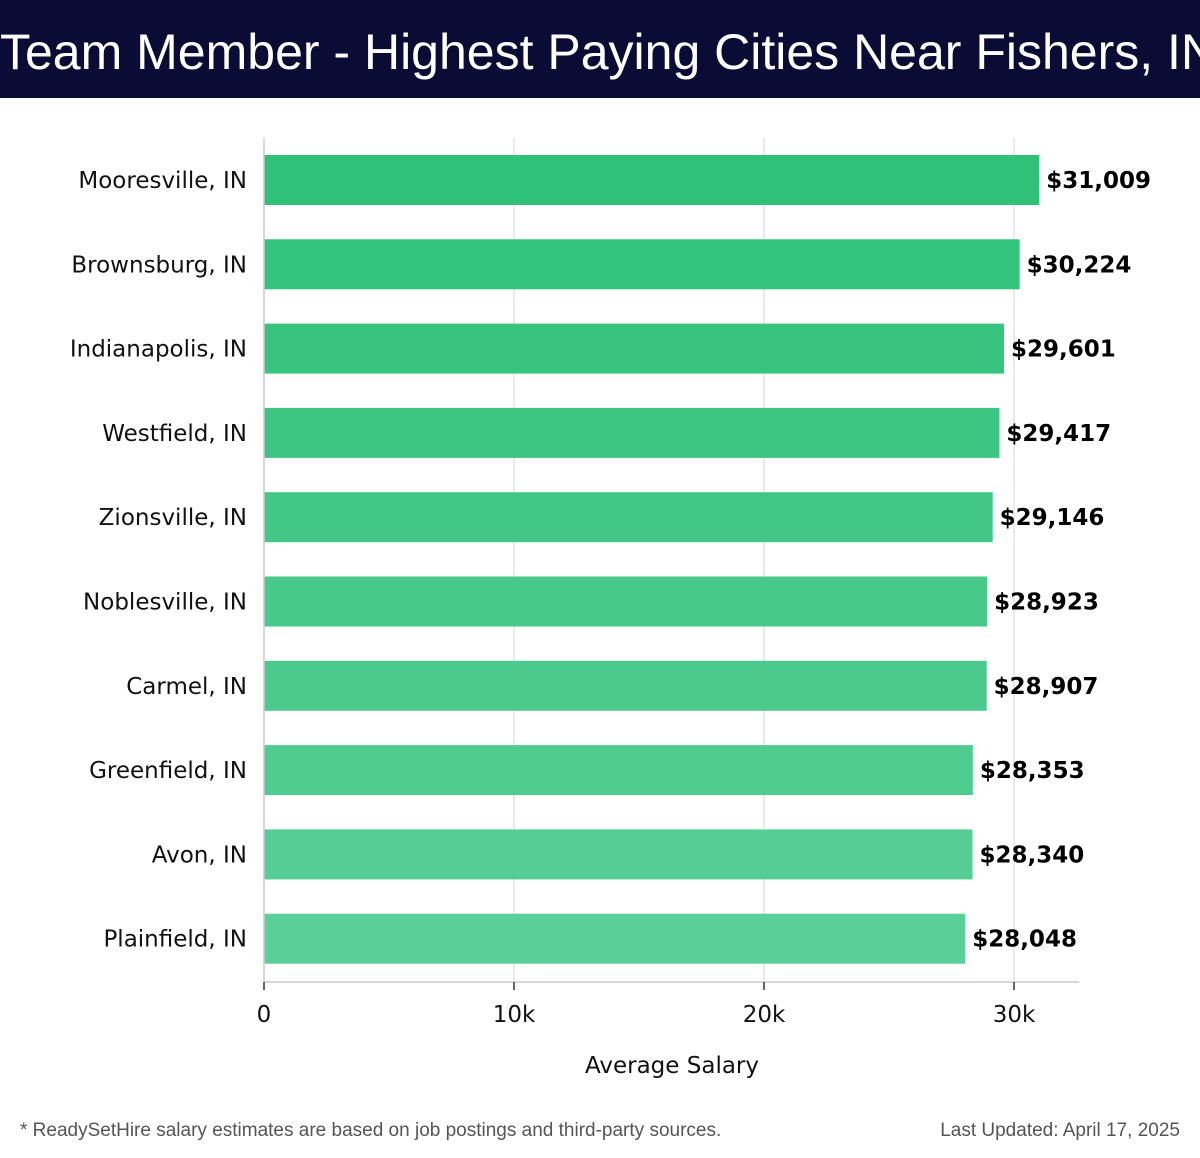 The width and height of the screenshot is (1200, 1158). I want to click on x-tick-label-2: 20k, so click(764, 1015).